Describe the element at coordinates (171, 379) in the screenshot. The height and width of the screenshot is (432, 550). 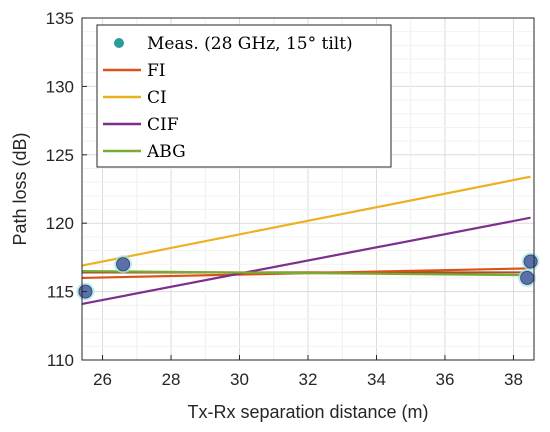
I see `x-tick-label: 28` at that location.